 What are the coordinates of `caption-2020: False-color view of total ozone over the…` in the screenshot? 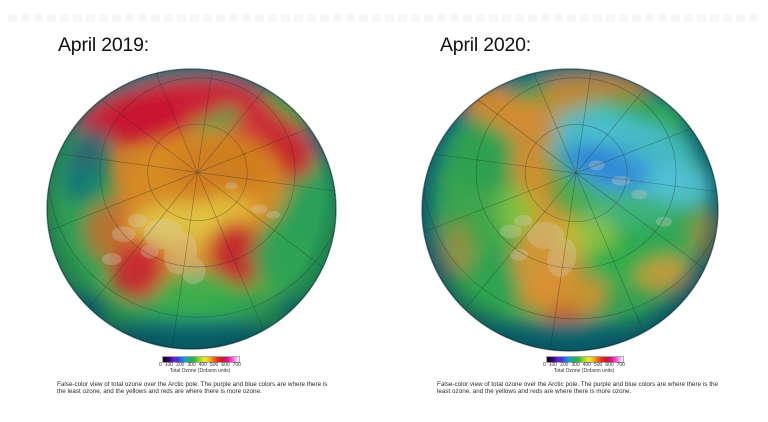 It's located at (577, 388).